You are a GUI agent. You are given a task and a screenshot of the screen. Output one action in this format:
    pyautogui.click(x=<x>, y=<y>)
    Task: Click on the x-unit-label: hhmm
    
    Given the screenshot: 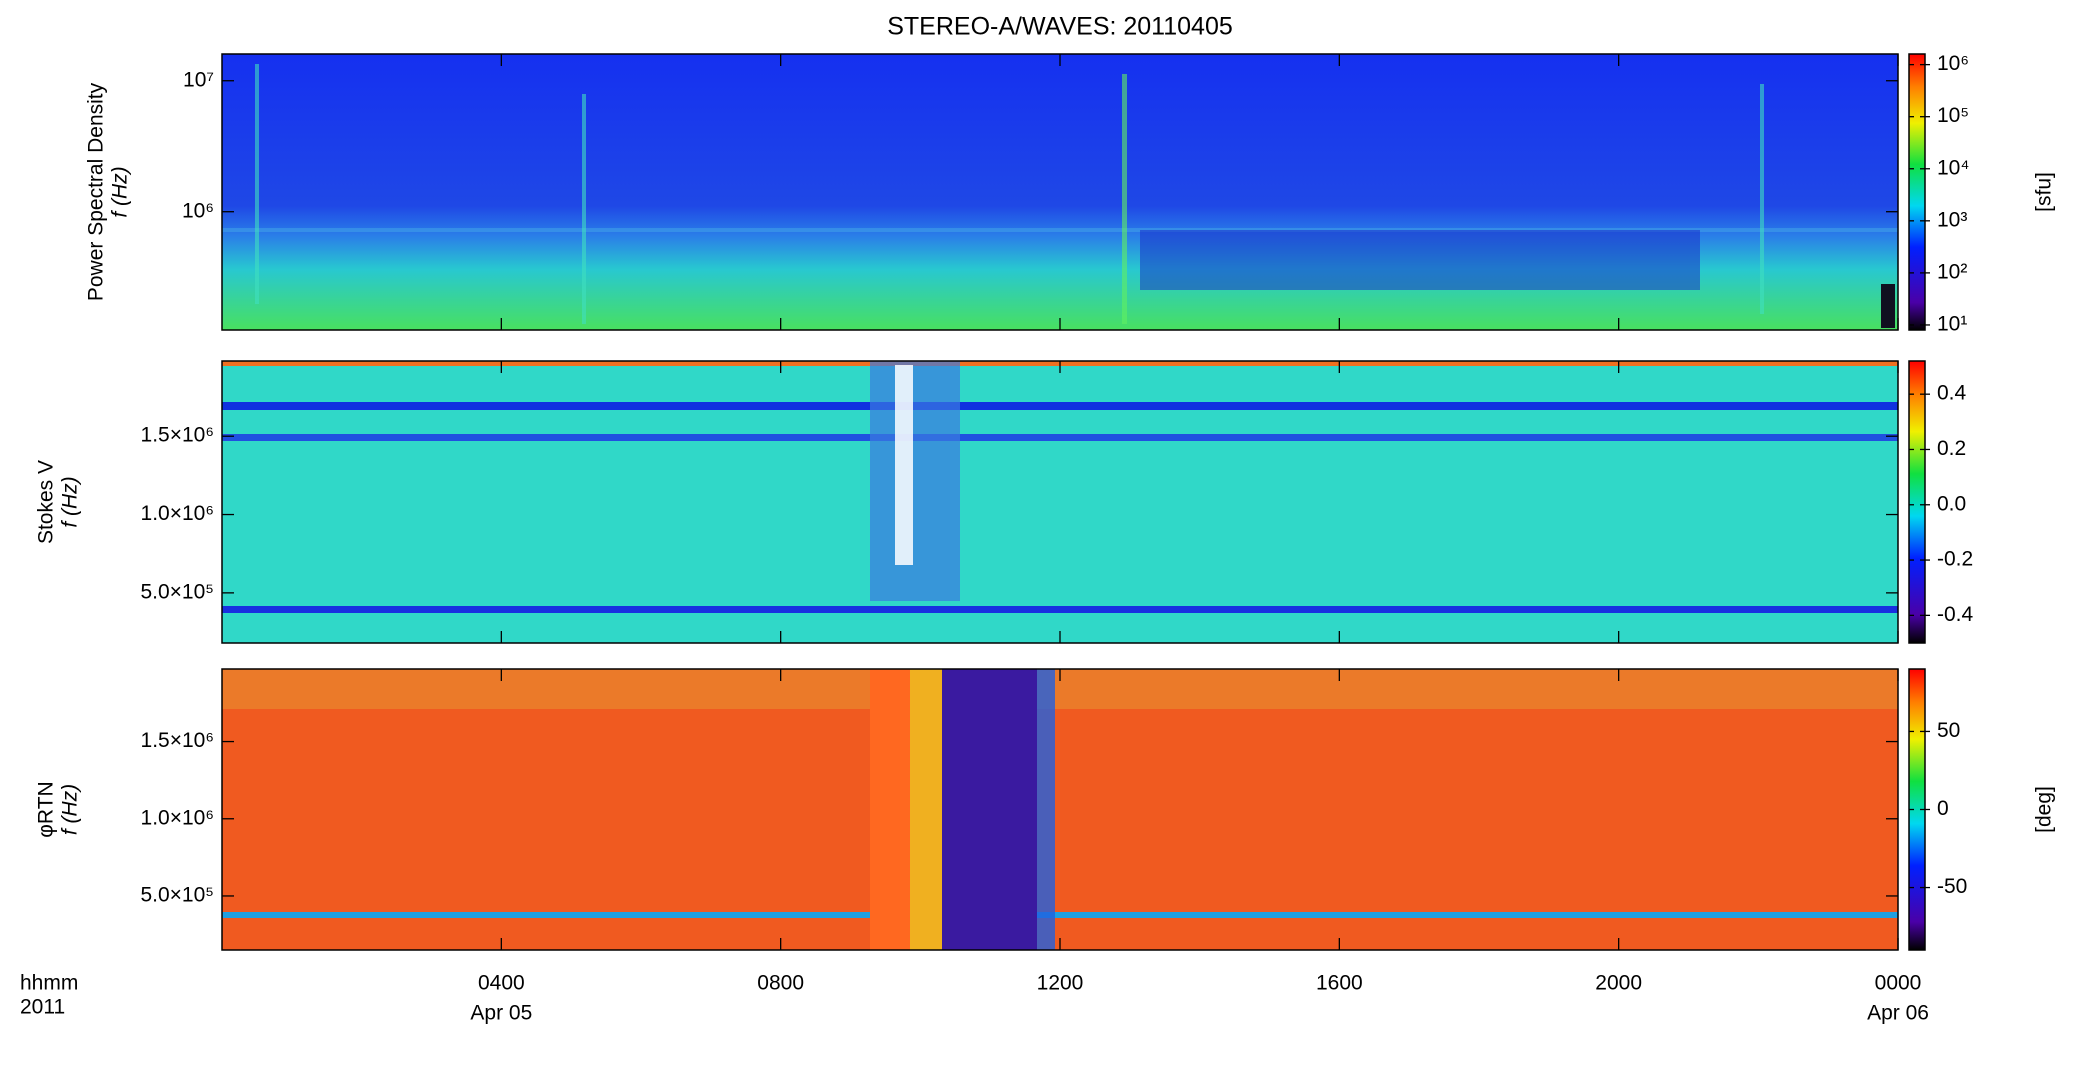 What is the action you would take?
    pyautogui.click(x=49, y=983)
    